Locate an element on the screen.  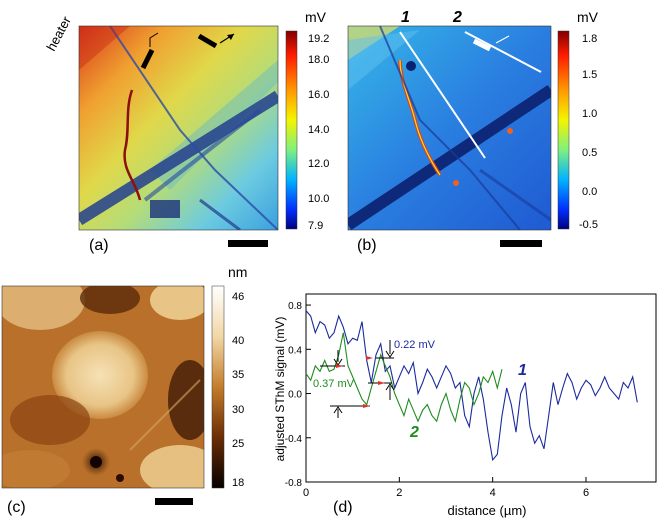
colorbar-a-tick: 14.0 is located at coordinates (318, 130).